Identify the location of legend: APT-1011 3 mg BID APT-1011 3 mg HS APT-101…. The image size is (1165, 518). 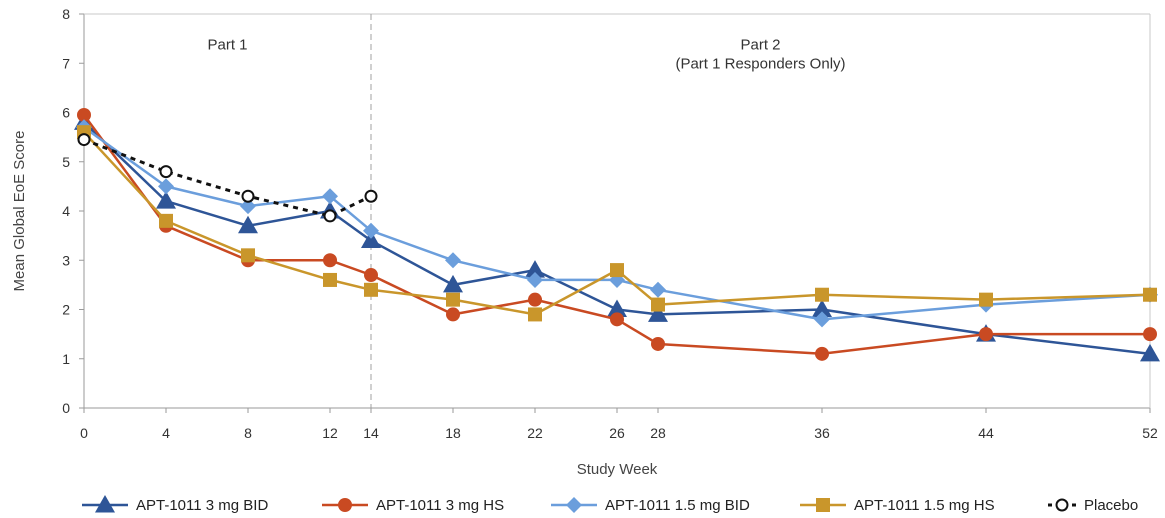
(610, 504).